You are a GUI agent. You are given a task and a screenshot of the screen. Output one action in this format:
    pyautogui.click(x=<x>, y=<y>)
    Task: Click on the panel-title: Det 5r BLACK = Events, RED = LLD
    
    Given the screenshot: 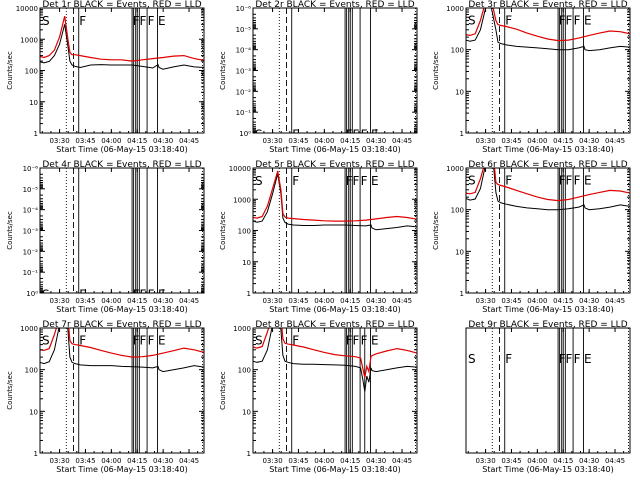 What is the action you would take?
    pyautogui.click(x=334, y=165)
    